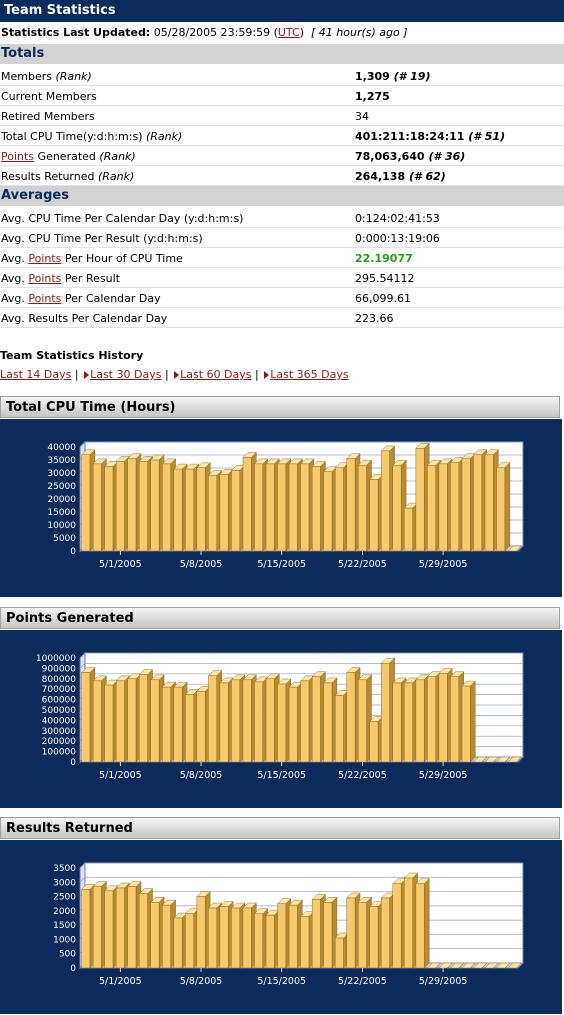 The image size is (564, 1015). I want to click on last-60-days-link: Last 60 Days, so click(216, 374).